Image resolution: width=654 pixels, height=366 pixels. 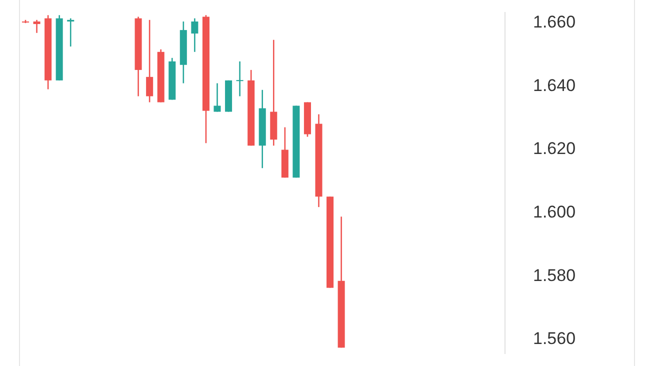 I want to click on y-tick-label: 1.640, so click(x=554, y=85).